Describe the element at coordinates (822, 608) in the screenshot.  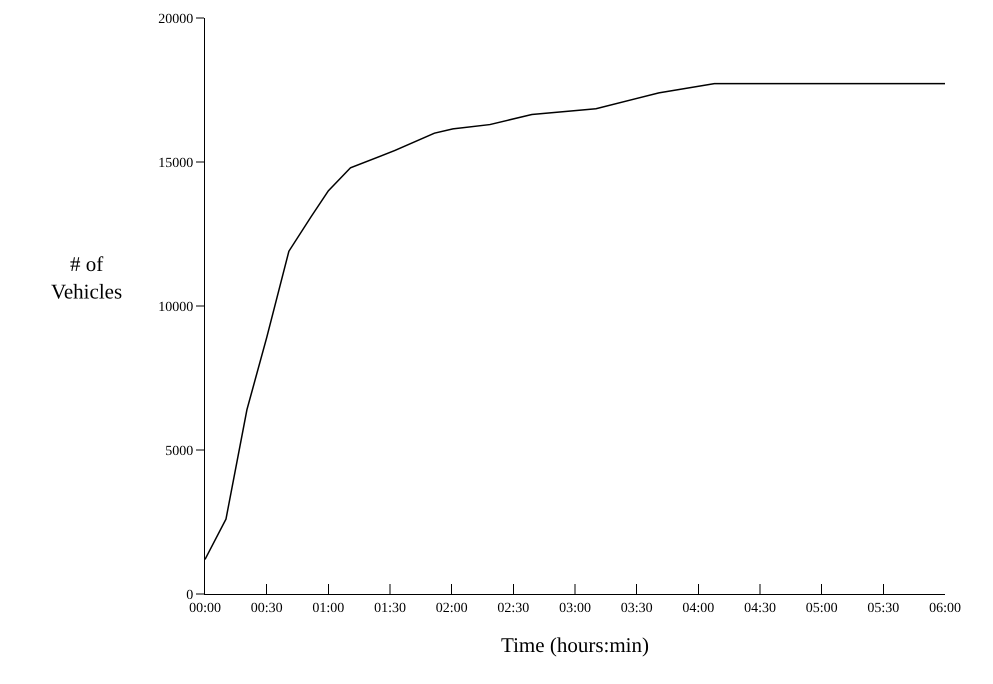
I see `x-tick-label: 05:00` at that location.